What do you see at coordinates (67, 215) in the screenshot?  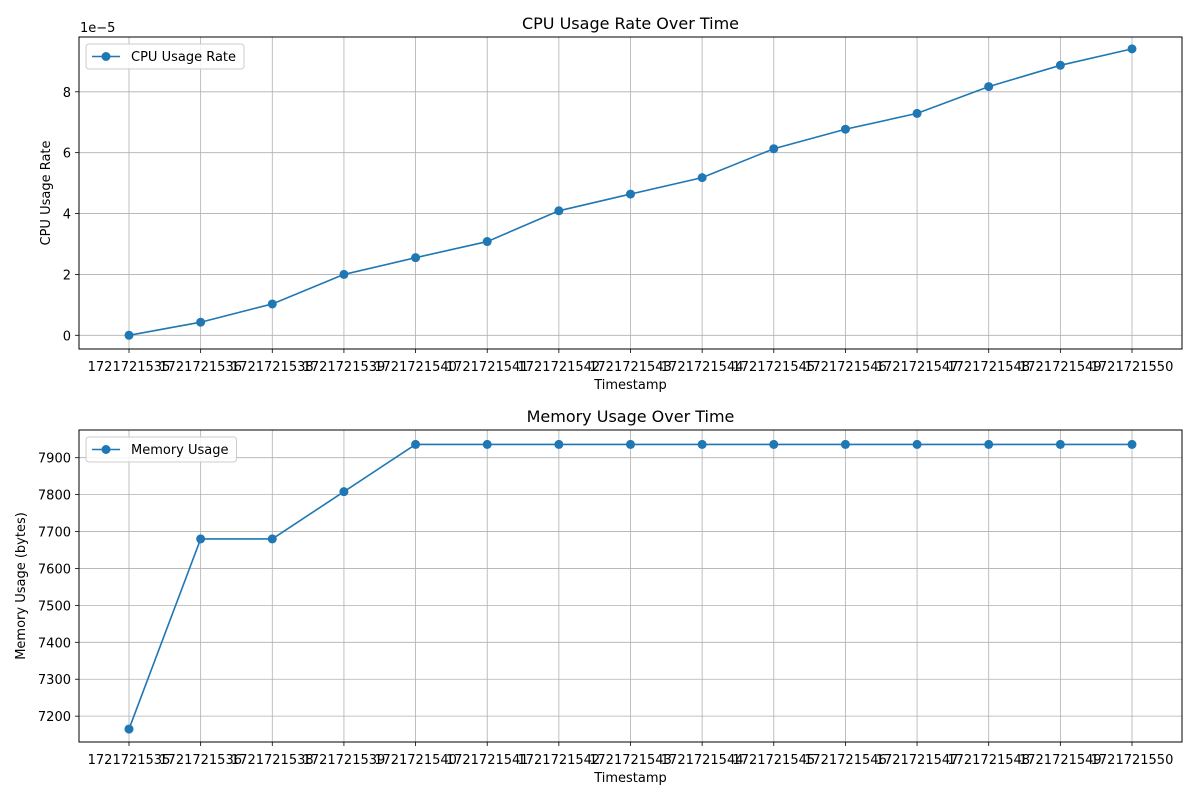 I see `y-tick-label: 4` at bounding box center [67, 215].